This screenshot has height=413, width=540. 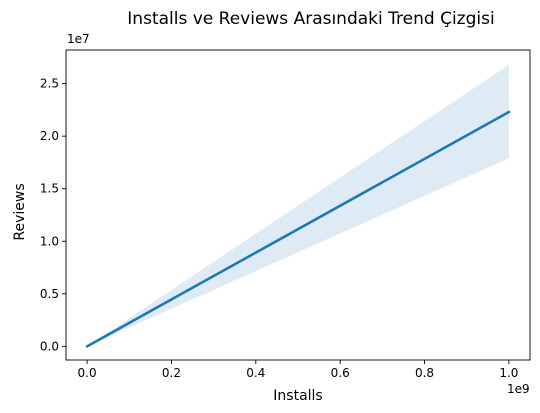 I want to click on y-tick-label: 2.0, so click(x=49, y=136).